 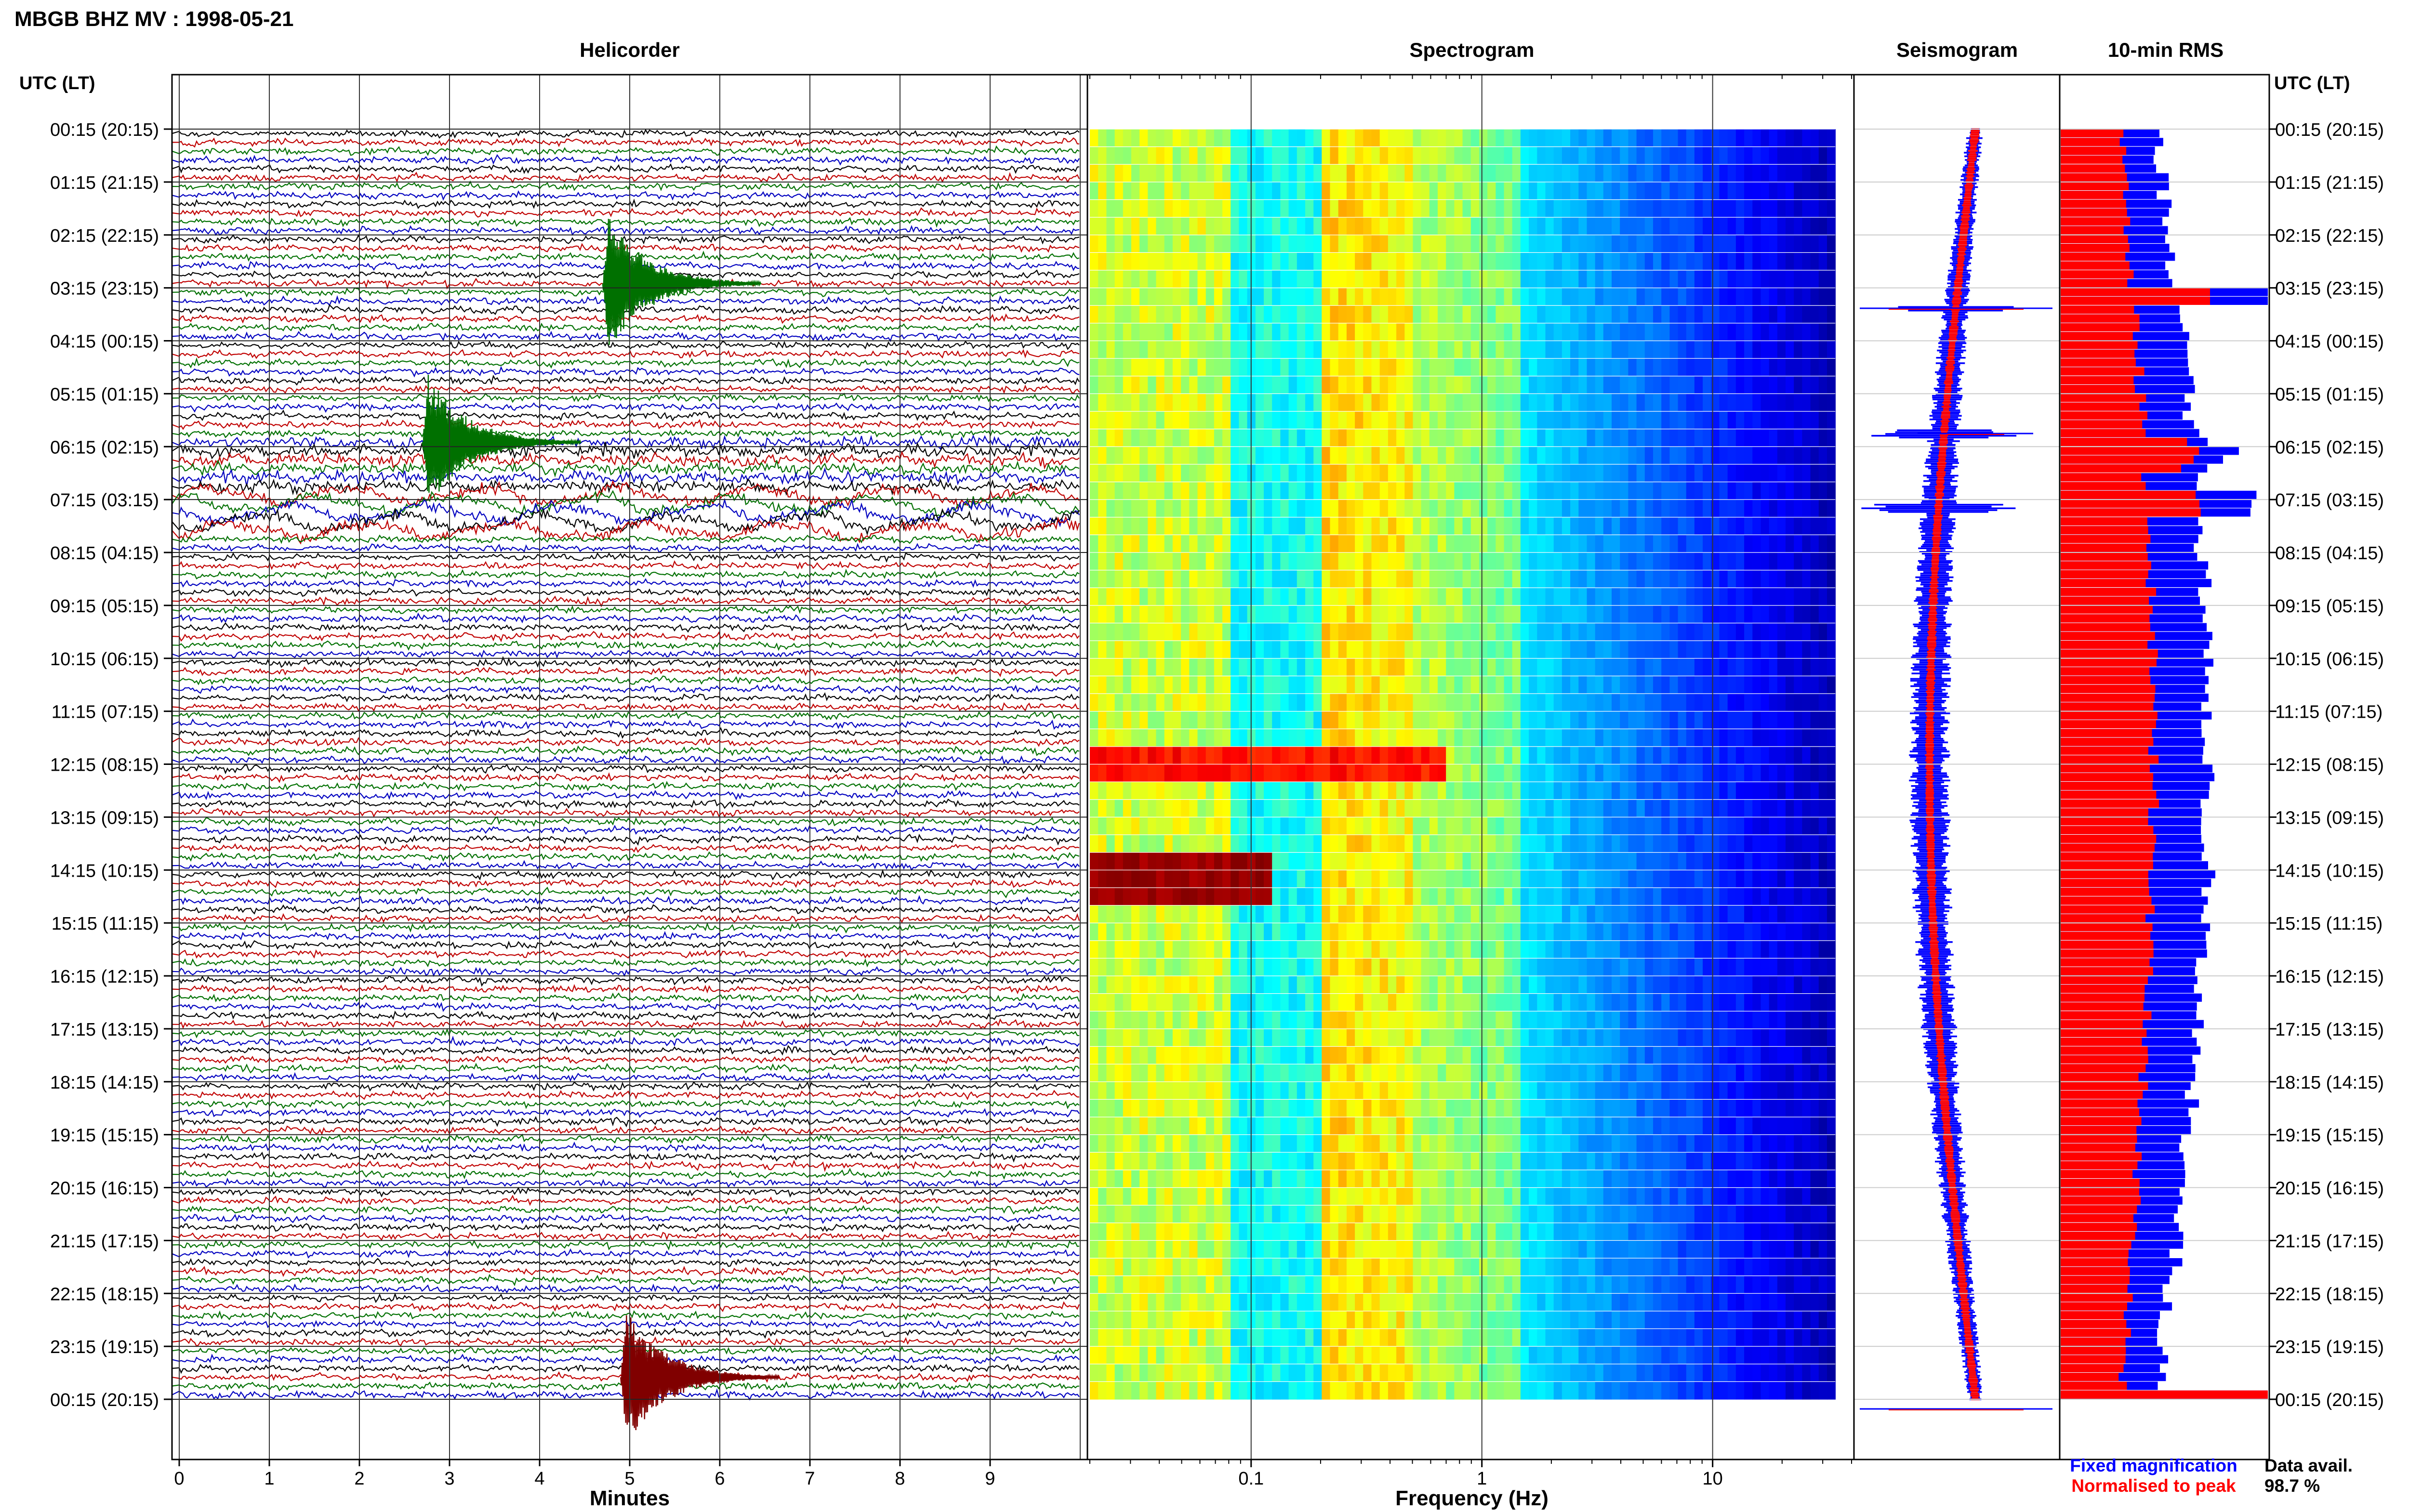 What do you see at coordinates (720, 1479) in the screenshot?
I see `helicorder-x-tick: 6` at bounding box center [720, 1479].